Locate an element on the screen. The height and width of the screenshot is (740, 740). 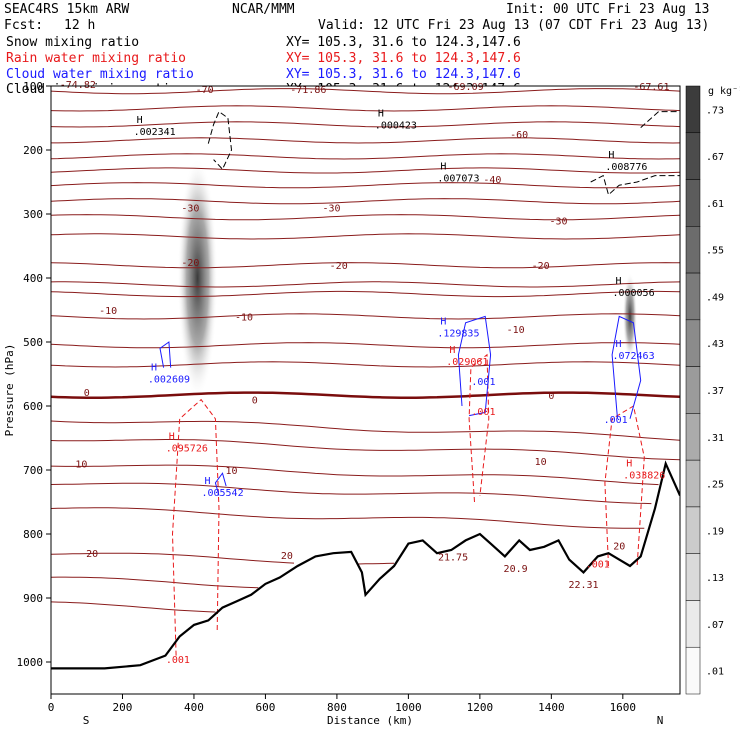
value-annotation: .095726 is located at coordinates (187, 449).